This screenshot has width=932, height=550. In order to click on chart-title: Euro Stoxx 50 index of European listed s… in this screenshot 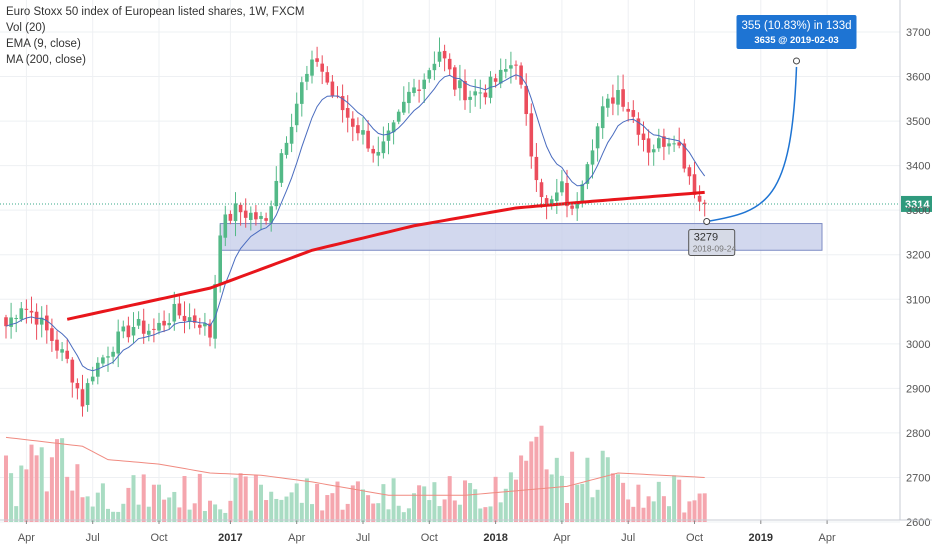, I will do `click(155, 12)`.